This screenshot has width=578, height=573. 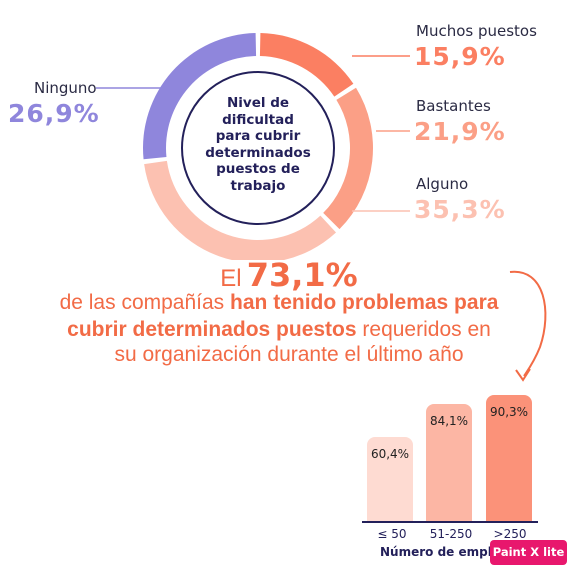 What do you see at coordinates (231, 278) in the screenshot?
I see `headline-prefix: El` at bounding box center [231, 278].